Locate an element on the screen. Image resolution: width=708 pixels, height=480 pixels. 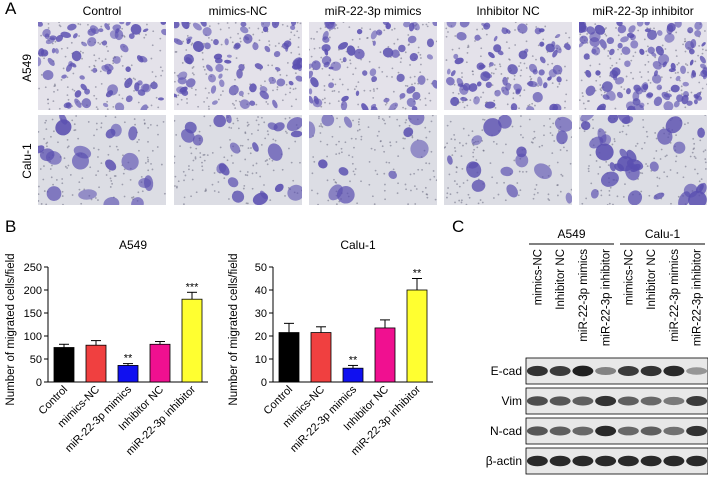
blot-row-label: N-cad is located at coordinates (506, 431).